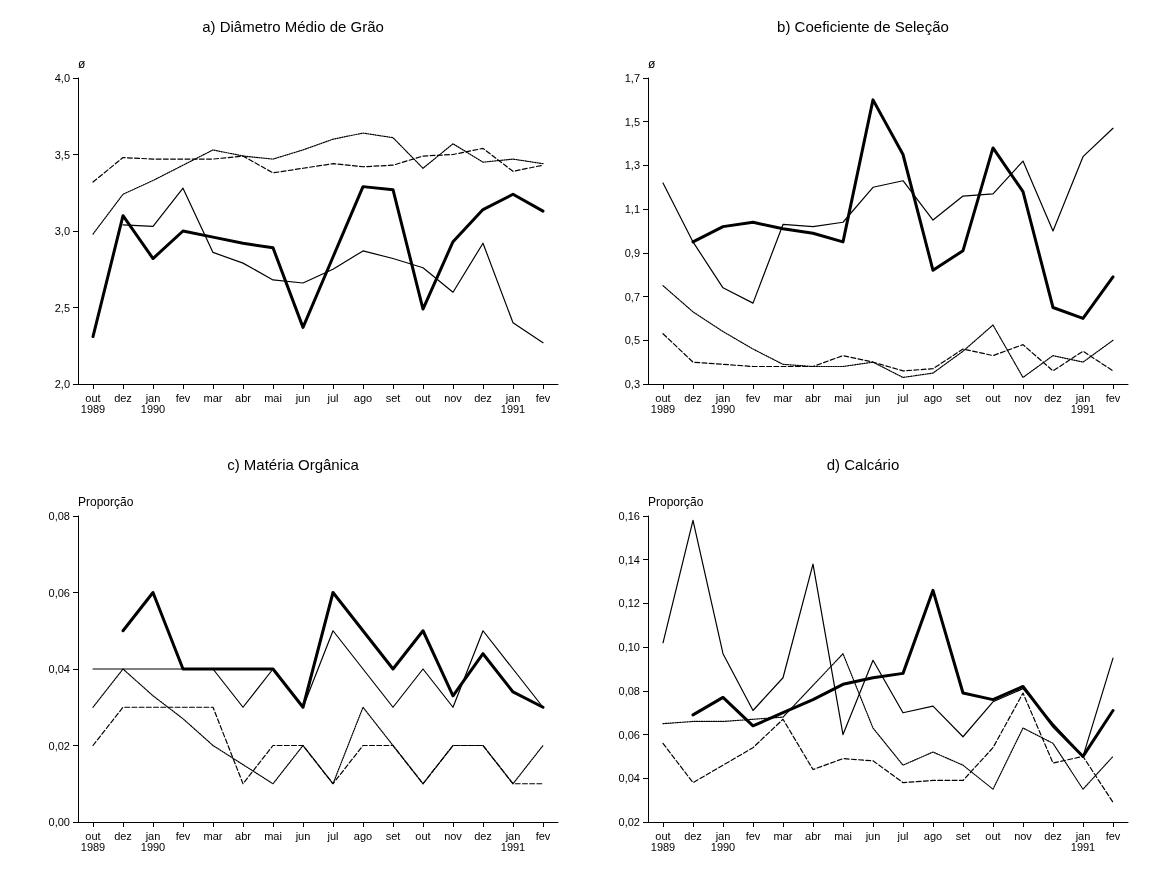 This screenshot has height=895, width=1165. What do you see at coordinates (62, 154) in the screenshot?
I see `y-tick-label: 3,5` at bounding box center [62, 154].